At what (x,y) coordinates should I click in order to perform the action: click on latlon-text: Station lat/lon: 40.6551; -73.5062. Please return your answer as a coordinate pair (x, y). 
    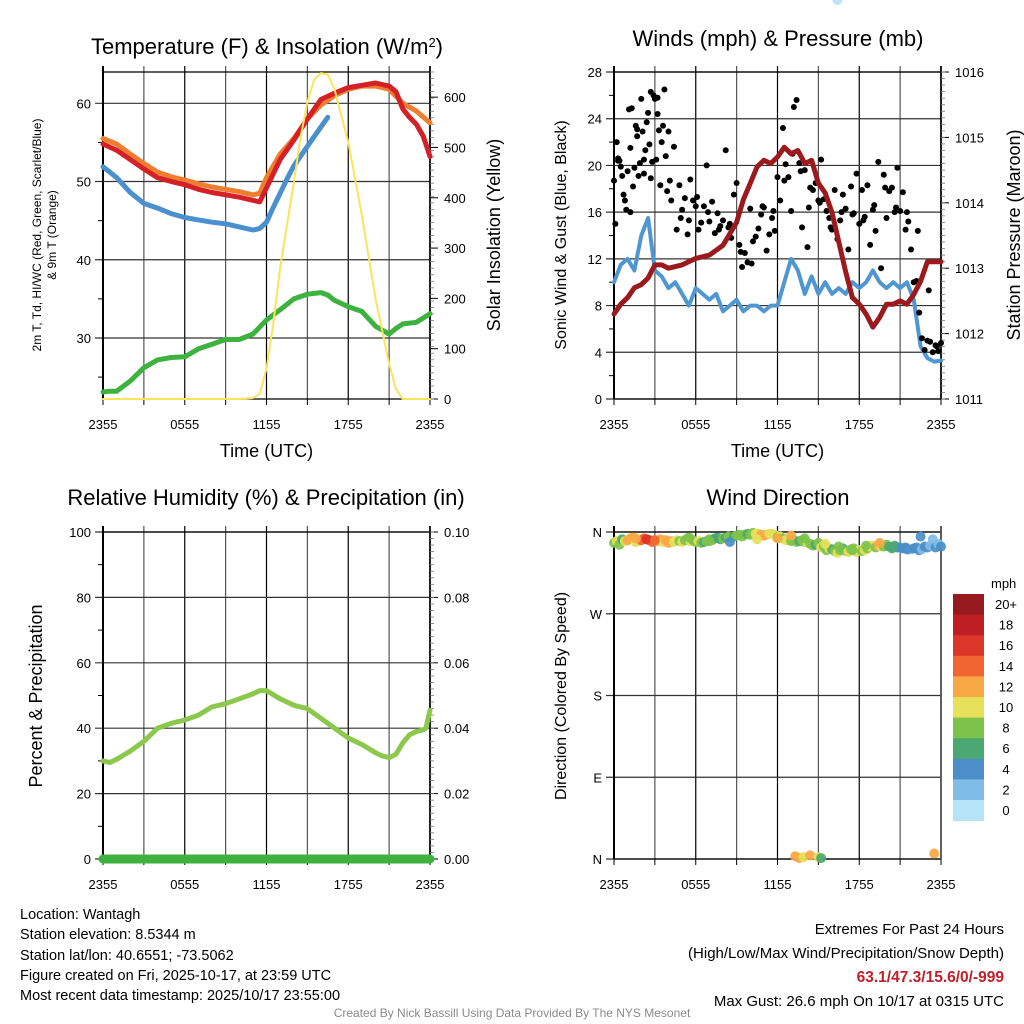
    Looking at the image, I should click on (127, 955).